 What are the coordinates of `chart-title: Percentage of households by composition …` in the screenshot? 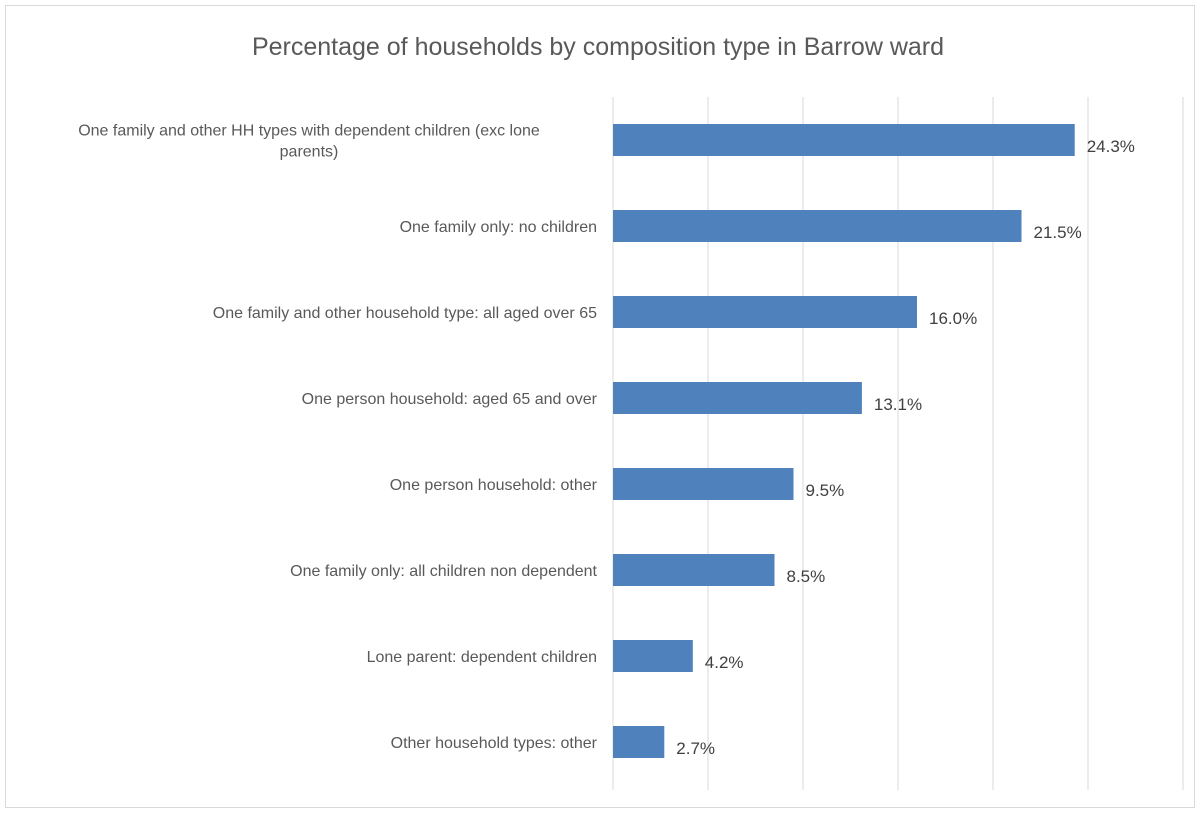 It's located at (598, 47).